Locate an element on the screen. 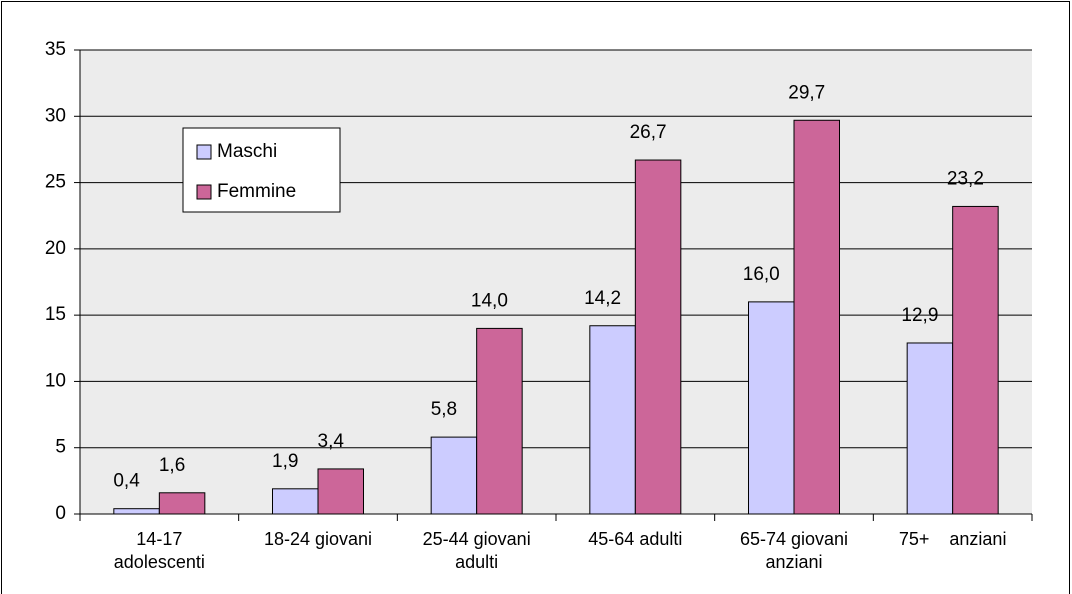  y-tick-label: 0 is located at coordinates (60, 513).